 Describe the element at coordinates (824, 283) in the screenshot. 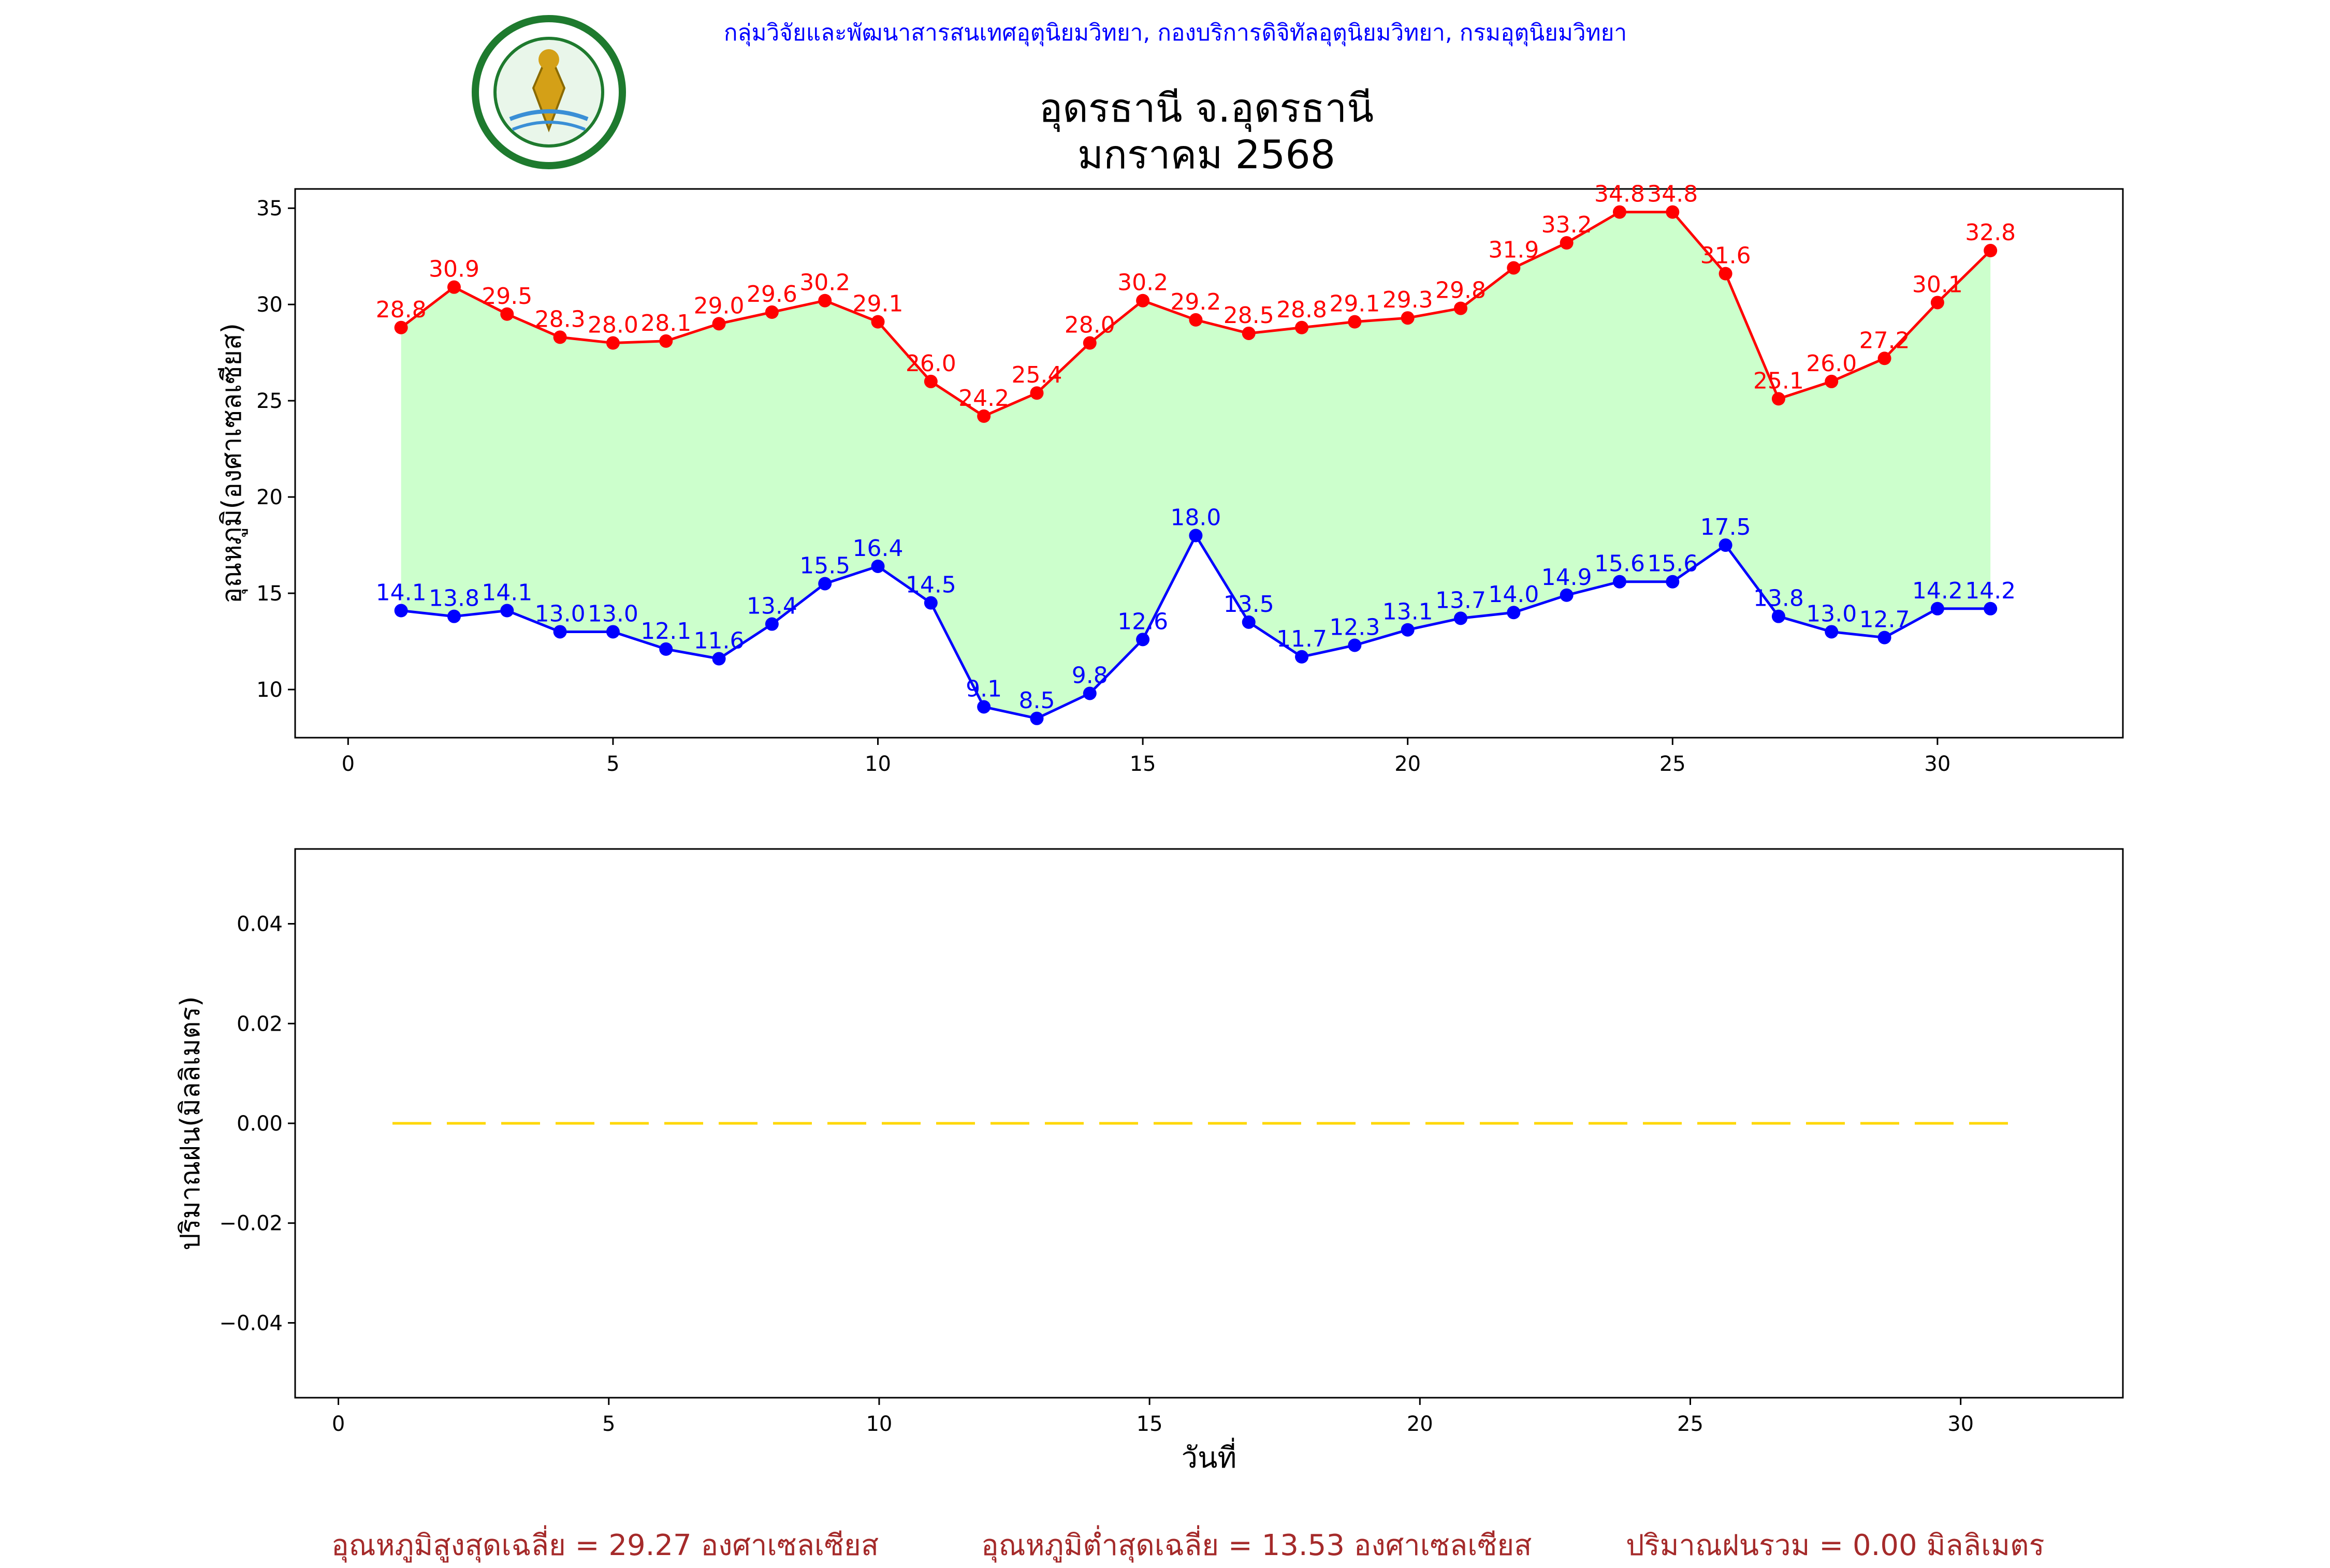

I see `max-temperature-data-label: 30.2` at that location.